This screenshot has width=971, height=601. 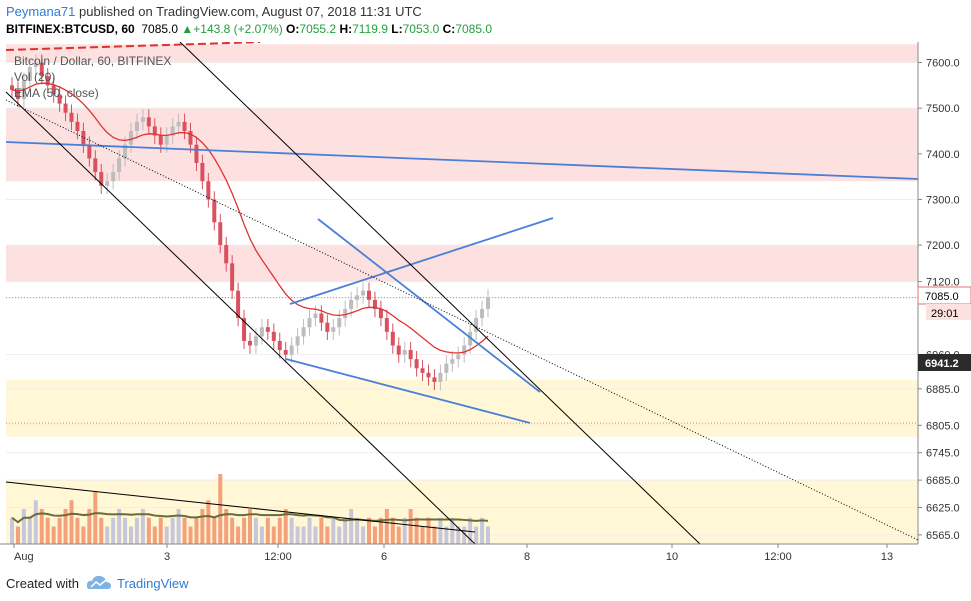 What do you see at coordinates (943, 109) in the screenshot?
I see `y-tick-label: 7500.0` at bounding box center [943, 109].